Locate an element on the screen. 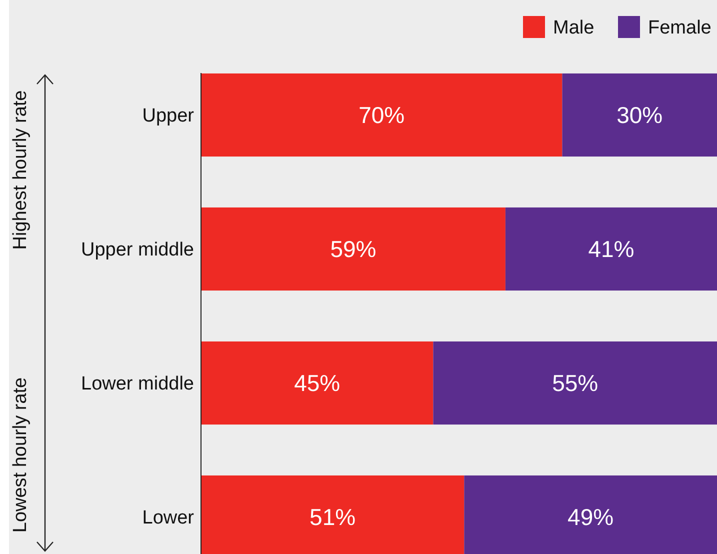 The height and width of the screenshot is (554, 717). data-label: 70% is located at coordinates (381, 115).